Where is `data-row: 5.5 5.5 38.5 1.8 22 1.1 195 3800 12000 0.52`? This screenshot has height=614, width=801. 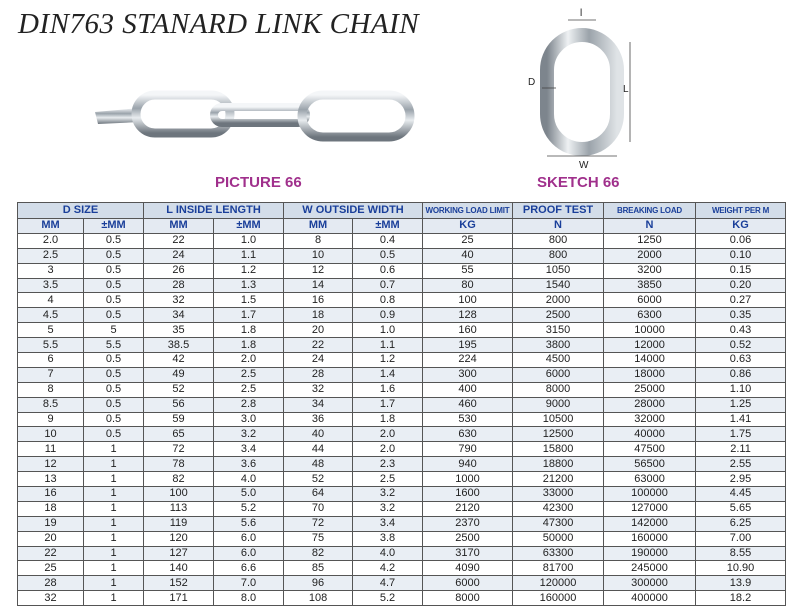 data-row: 5.5 5.5 38.5 1.8 22 1.1 195 3800 12000 0.52 is located at coordinates (402, 345).